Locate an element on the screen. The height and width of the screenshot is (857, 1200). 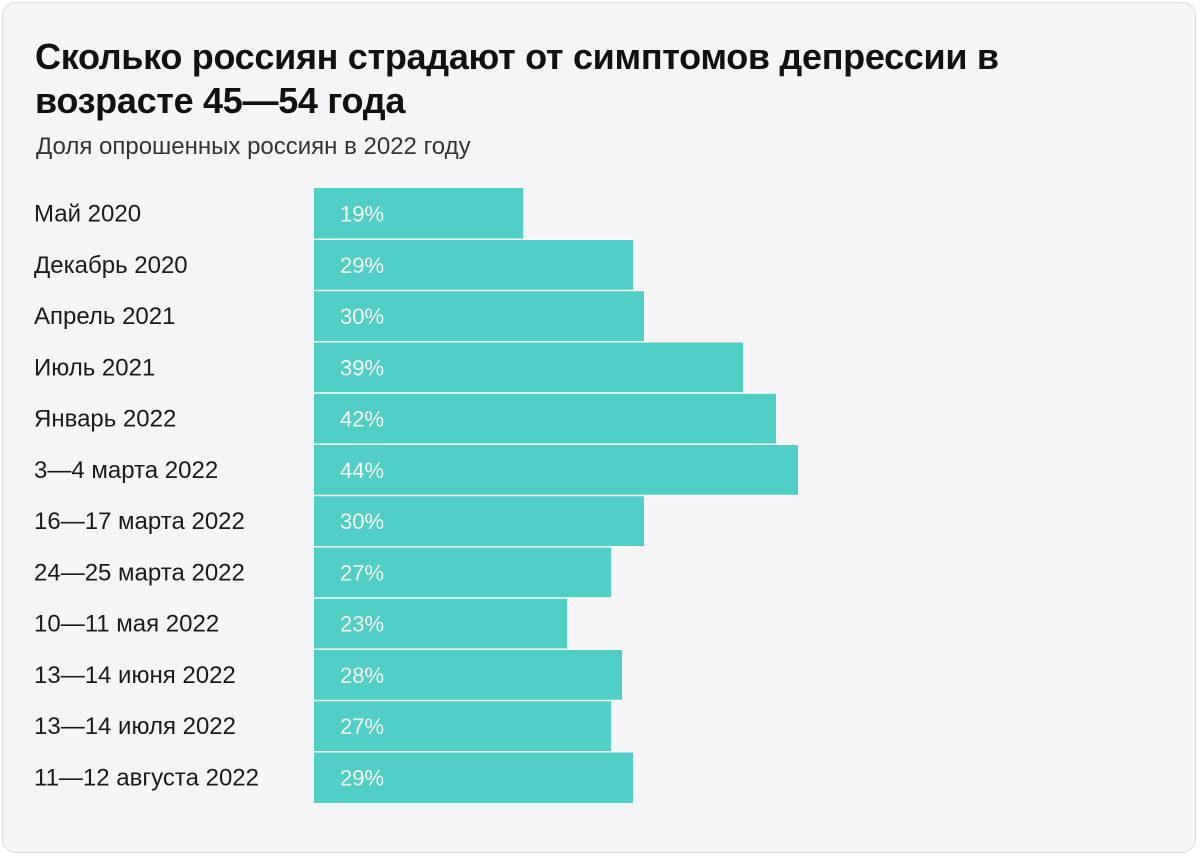
bar-value-label: 28% is located at coordinates (362, 675).